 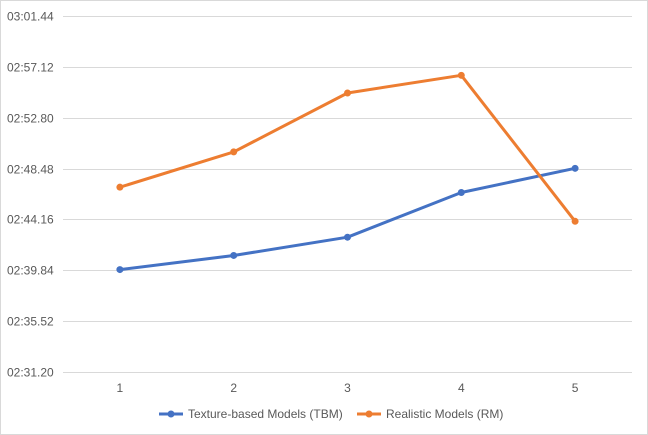 What do you see at coordinates (30, 119) in the screenshot?
I see `y-tick-label: 02:52.80` at bounding box center [30, 119].